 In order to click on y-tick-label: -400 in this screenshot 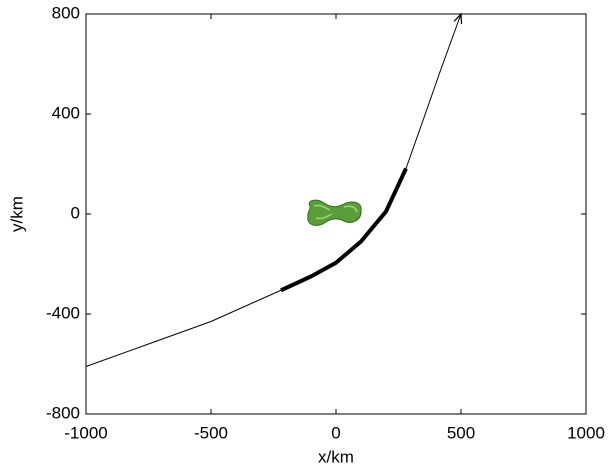, I will do `click(63, 312)`.